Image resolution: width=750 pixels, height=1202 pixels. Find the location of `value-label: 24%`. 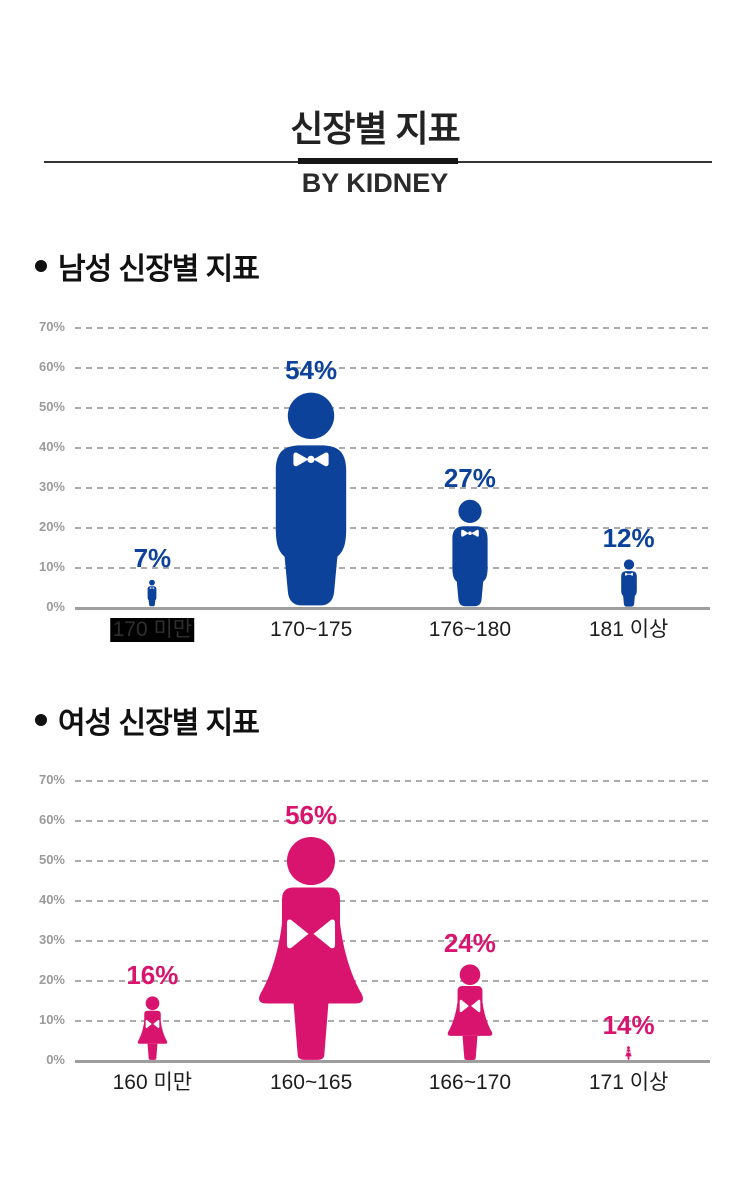

value-label: 24% is located at coordinates (469, 943).